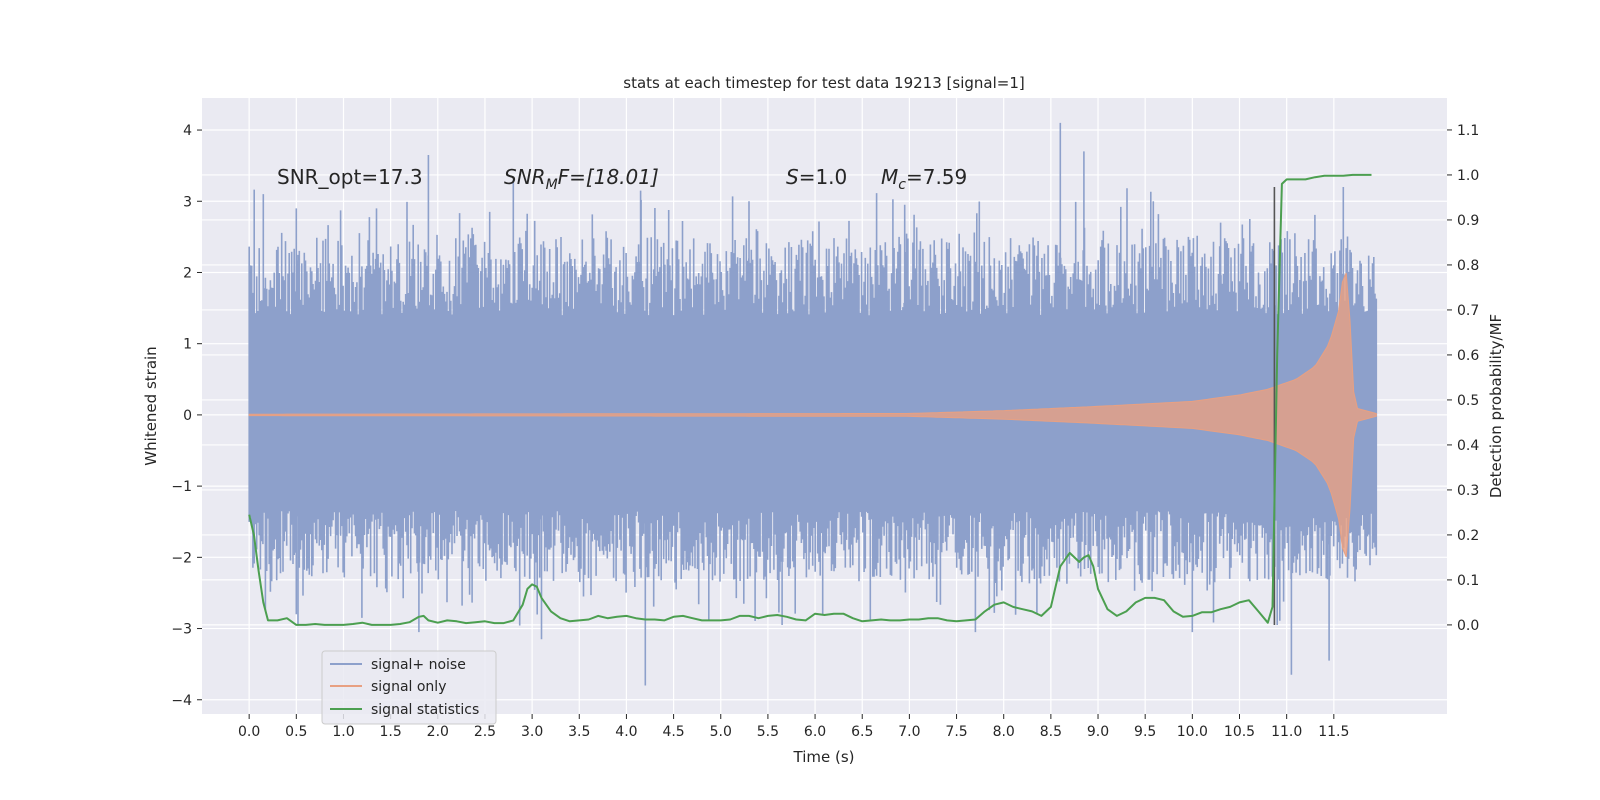 The height and width of the screenshot is (800, 1600). I want to click on y-left-tick-label: 0, so click(187, 416).